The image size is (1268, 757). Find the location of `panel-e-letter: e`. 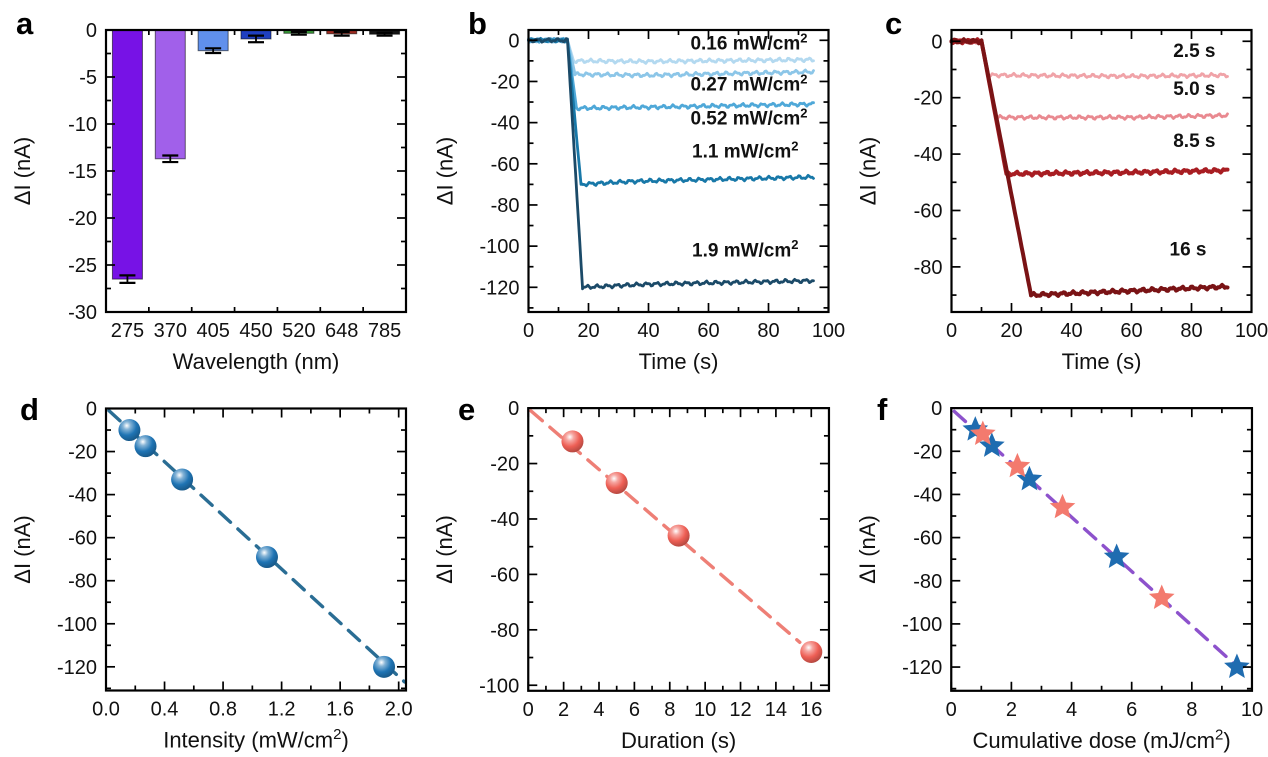

panel-e-letter: e is located at coordinates (467, 409).